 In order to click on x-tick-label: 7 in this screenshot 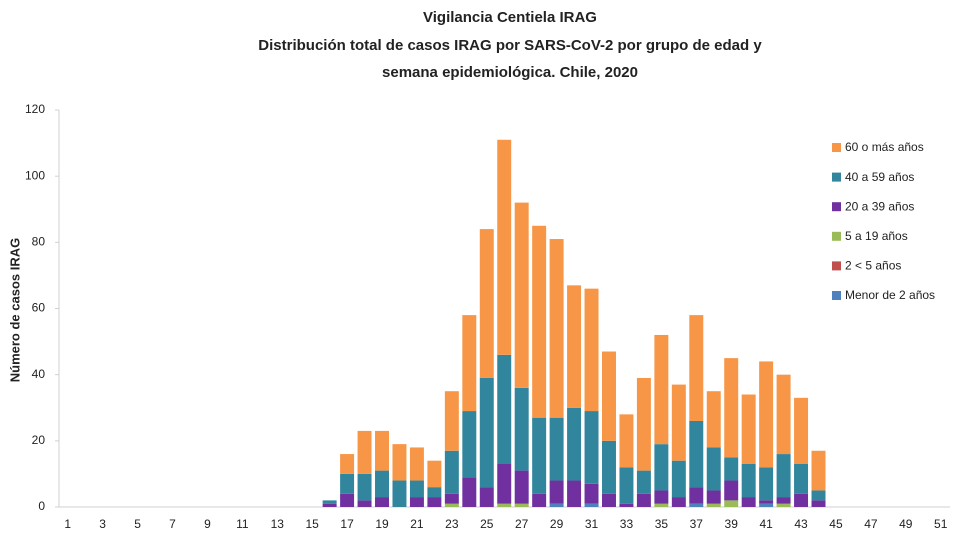, I will do `click(172, 524)`.